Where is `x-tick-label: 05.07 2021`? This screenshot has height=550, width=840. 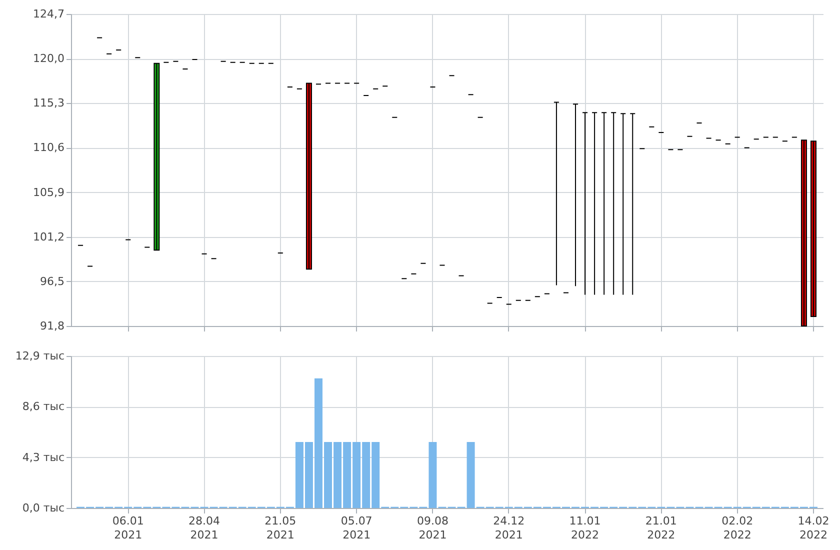 x-tick-label: 05.07 2021 is located at coordinates (356, 528).